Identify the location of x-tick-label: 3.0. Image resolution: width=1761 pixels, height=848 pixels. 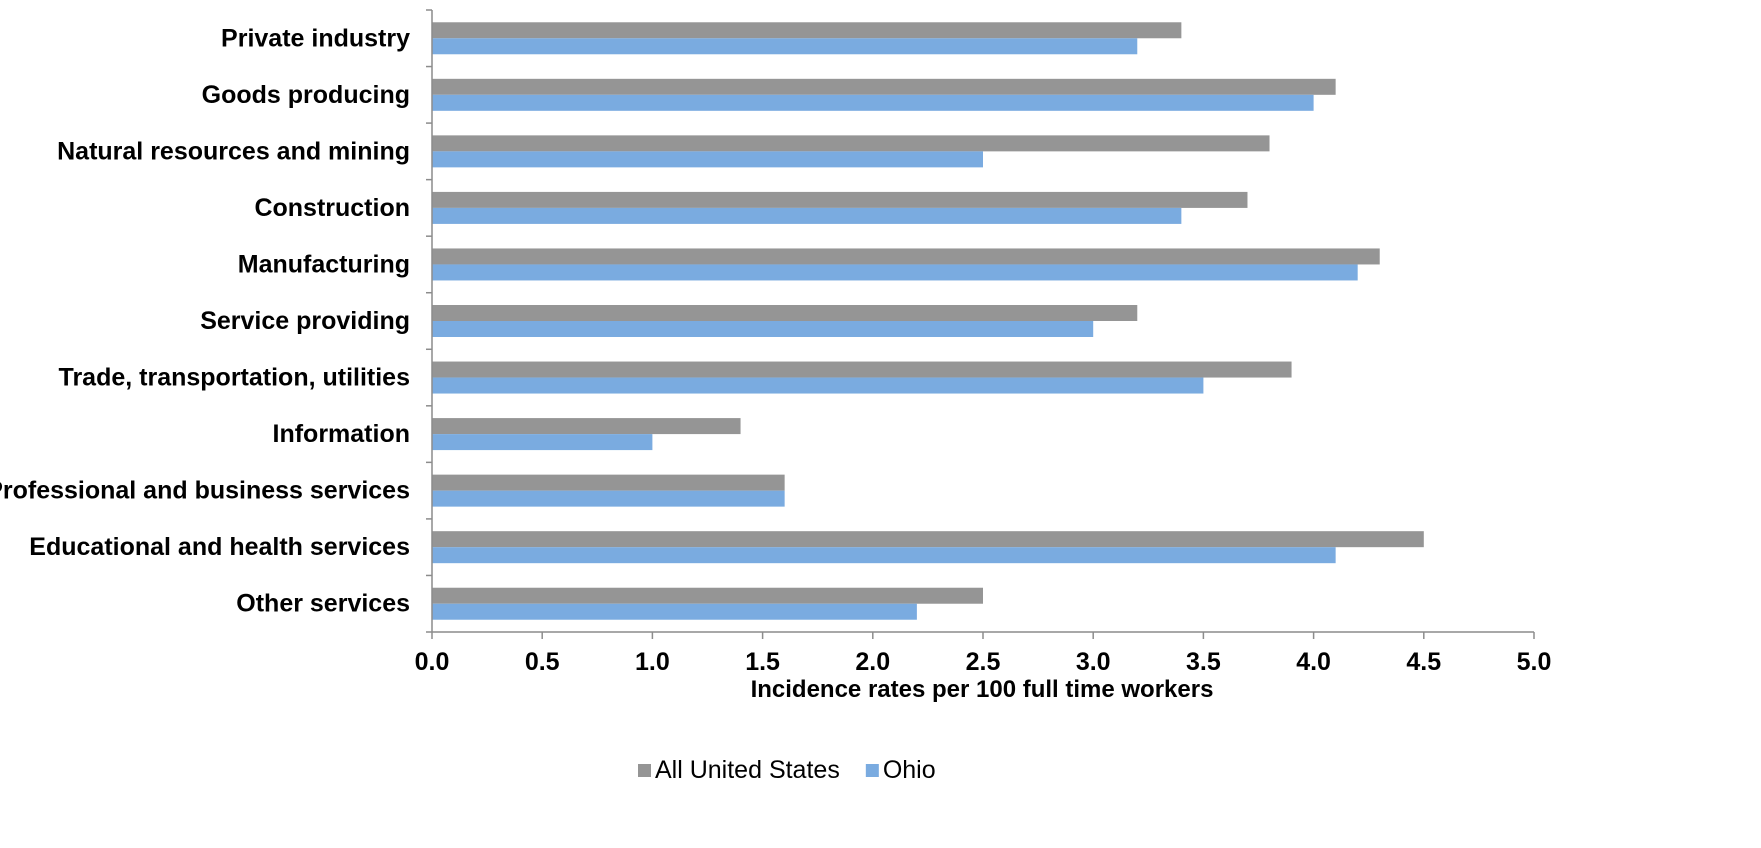
(1093, 662).